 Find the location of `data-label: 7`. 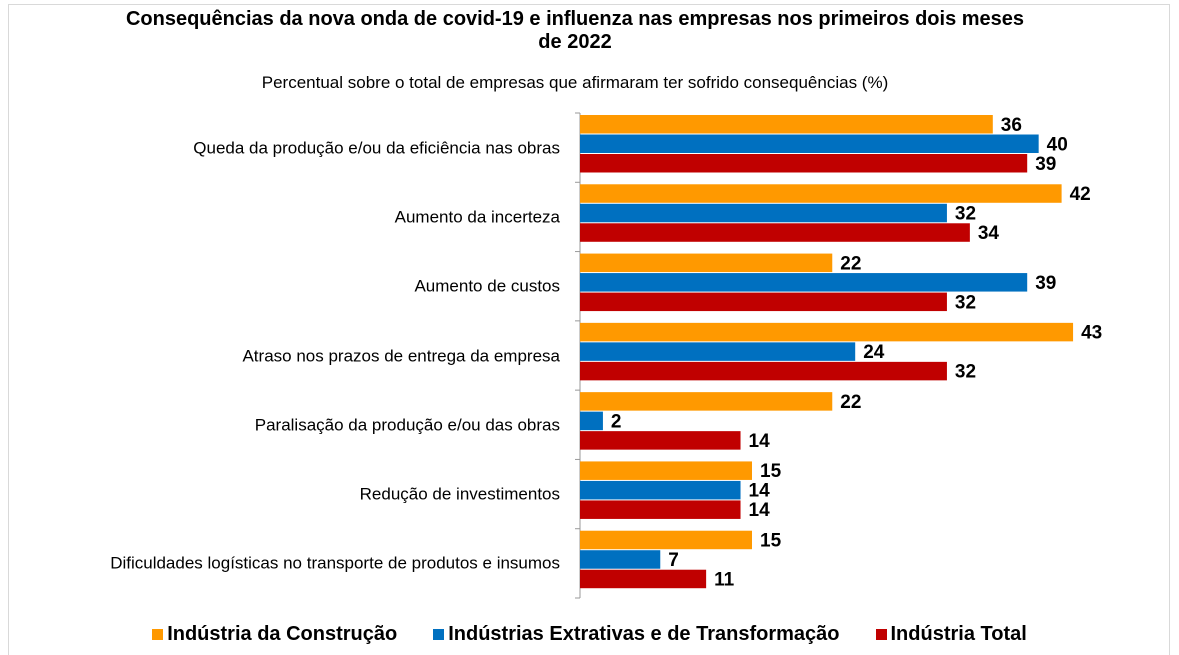

data-label: 7 is located at coordinates (673, 560).